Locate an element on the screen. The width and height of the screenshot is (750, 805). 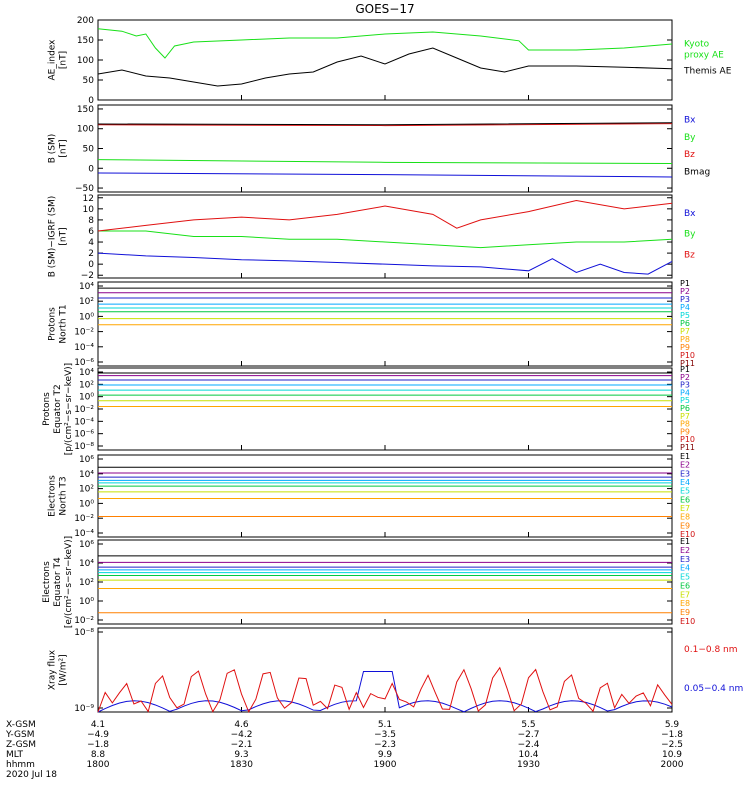
channel-label-enorth: E9 is located at coordinates (685, 525).